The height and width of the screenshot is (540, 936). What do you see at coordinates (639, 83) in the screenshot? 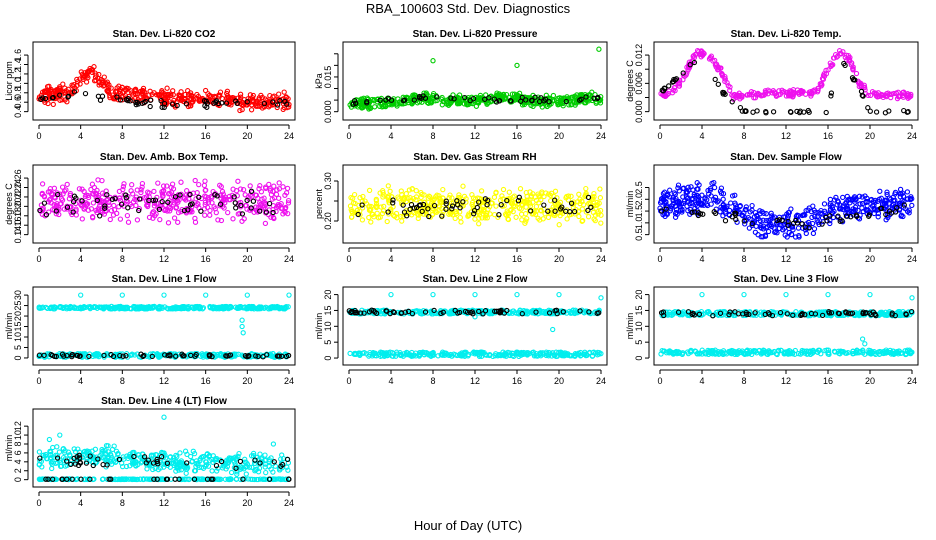
I see `y-tick-label: 0.006` at bounding box center [639, 83].